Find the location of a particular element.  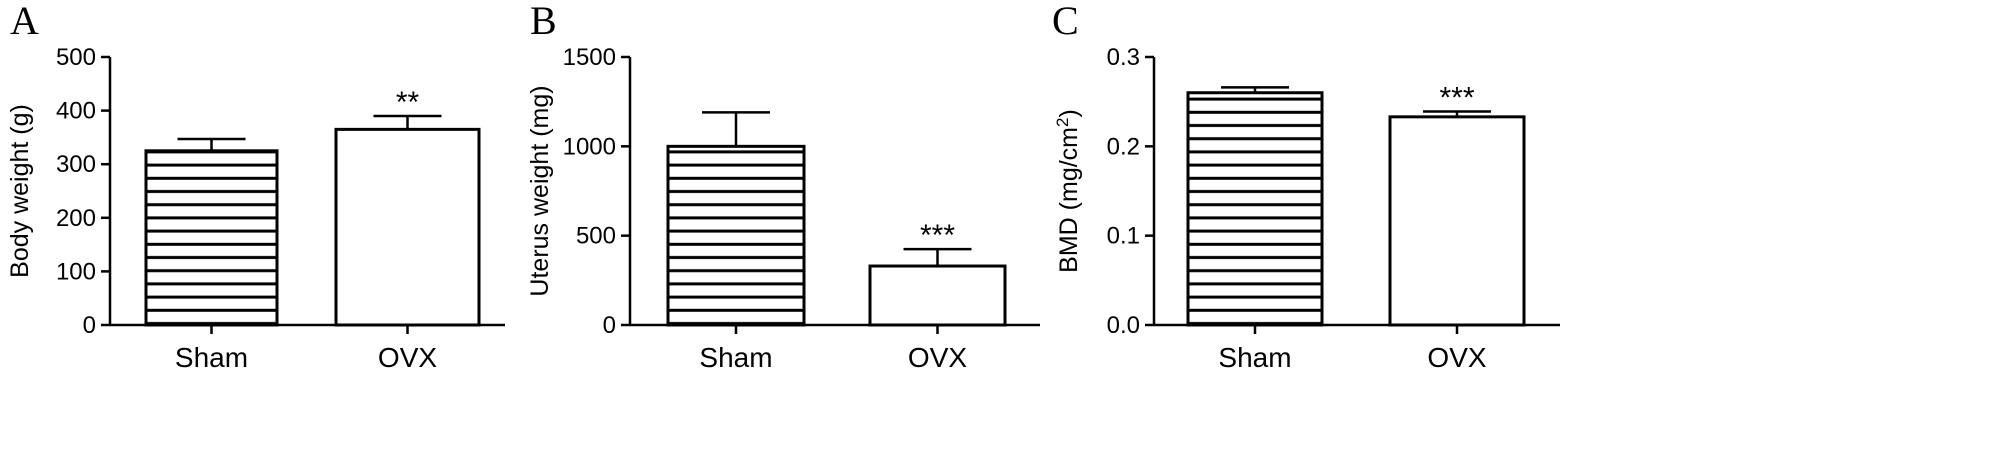

panel-b-y-tick-label: 1000 is located at coordinates (589, 146).